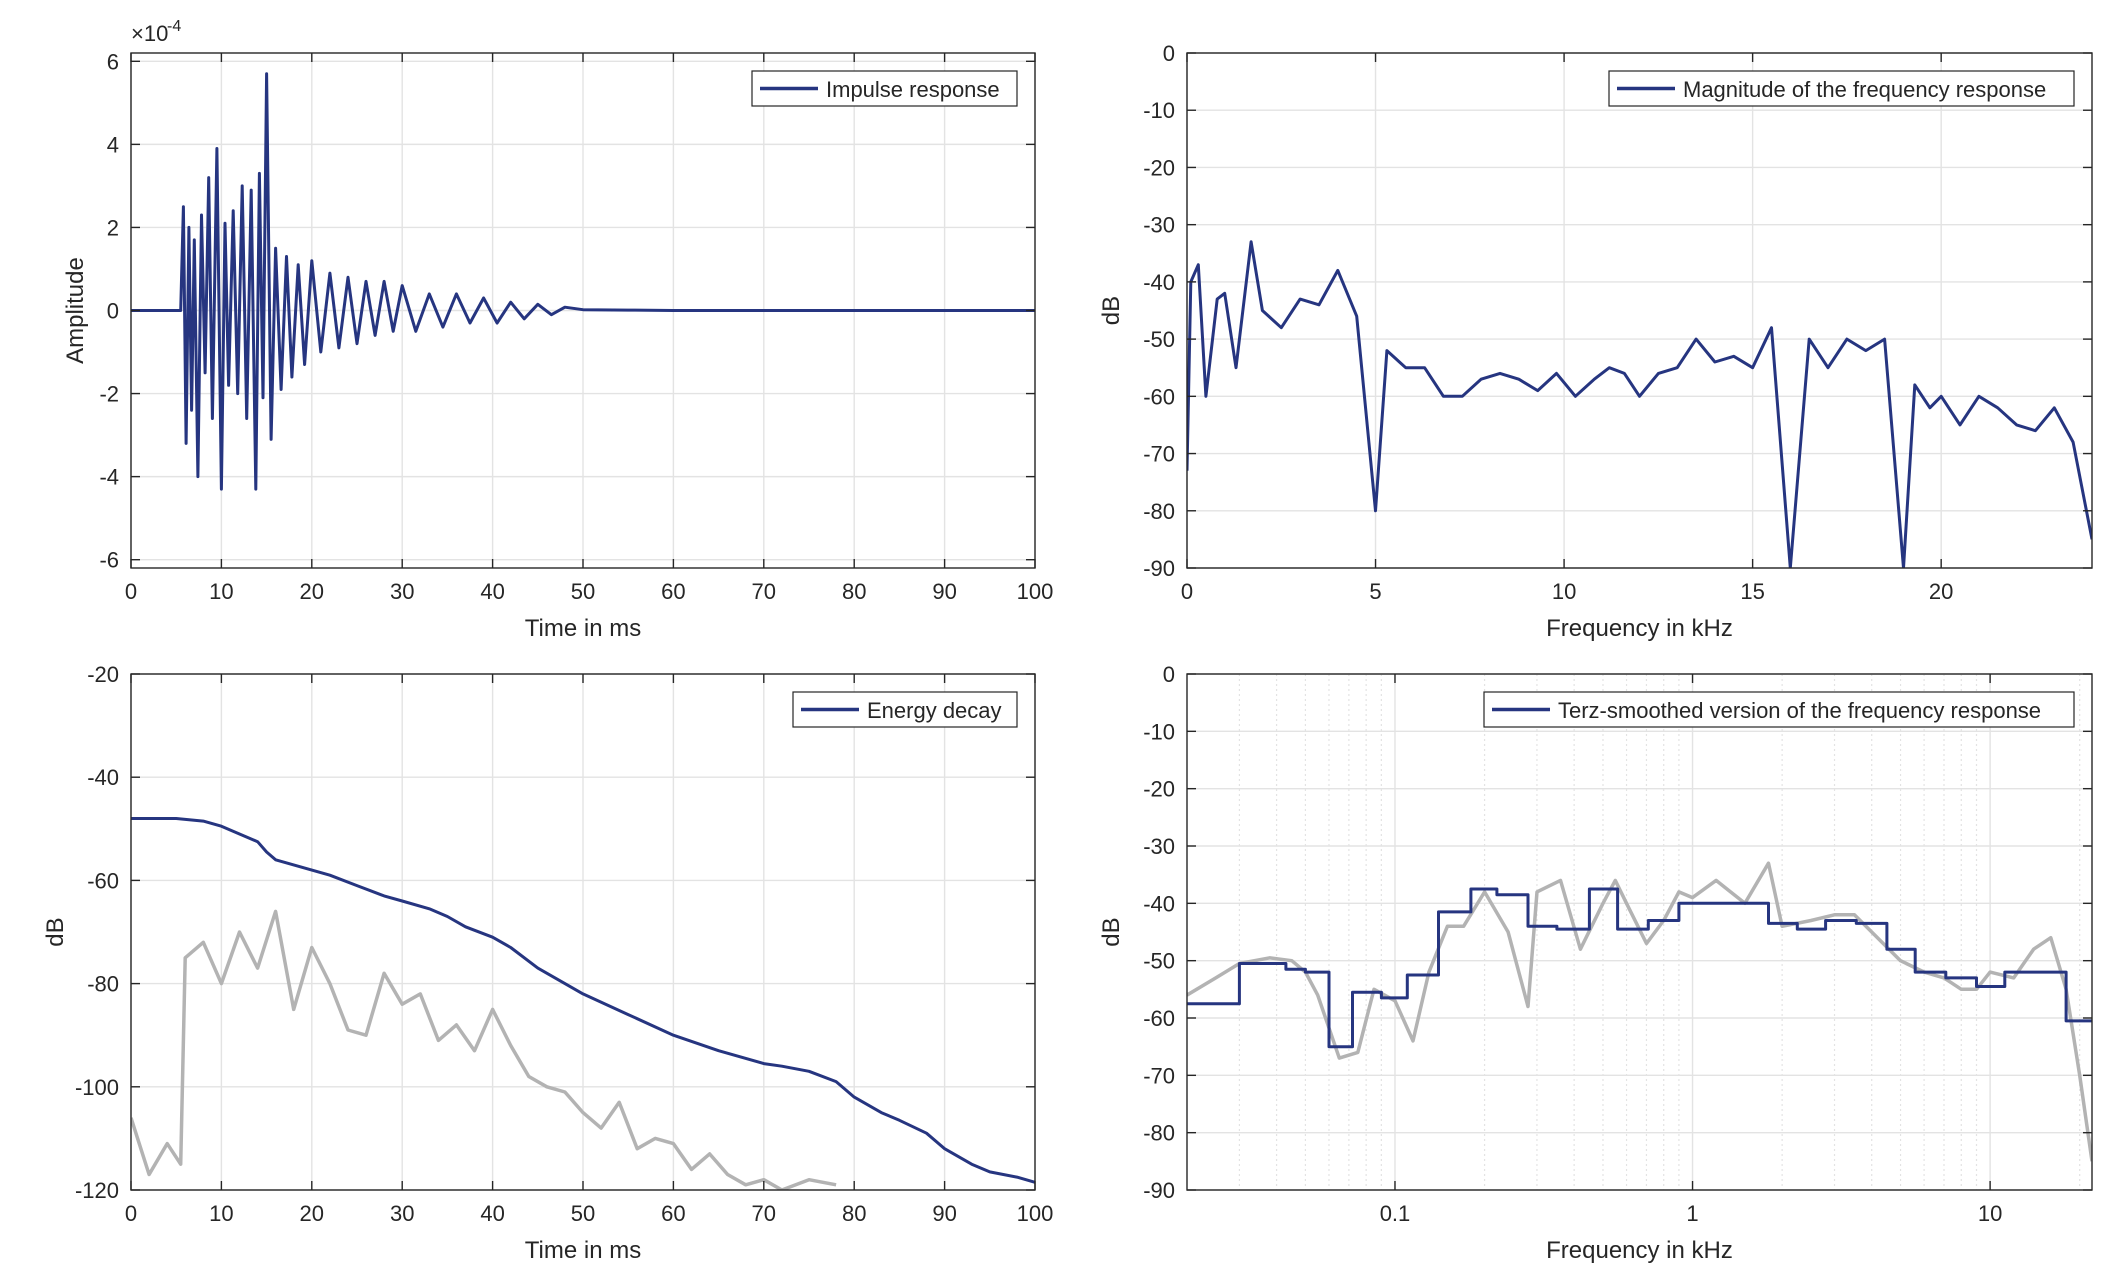  I want to click on y-tick-label: -4, so click(109, 477).